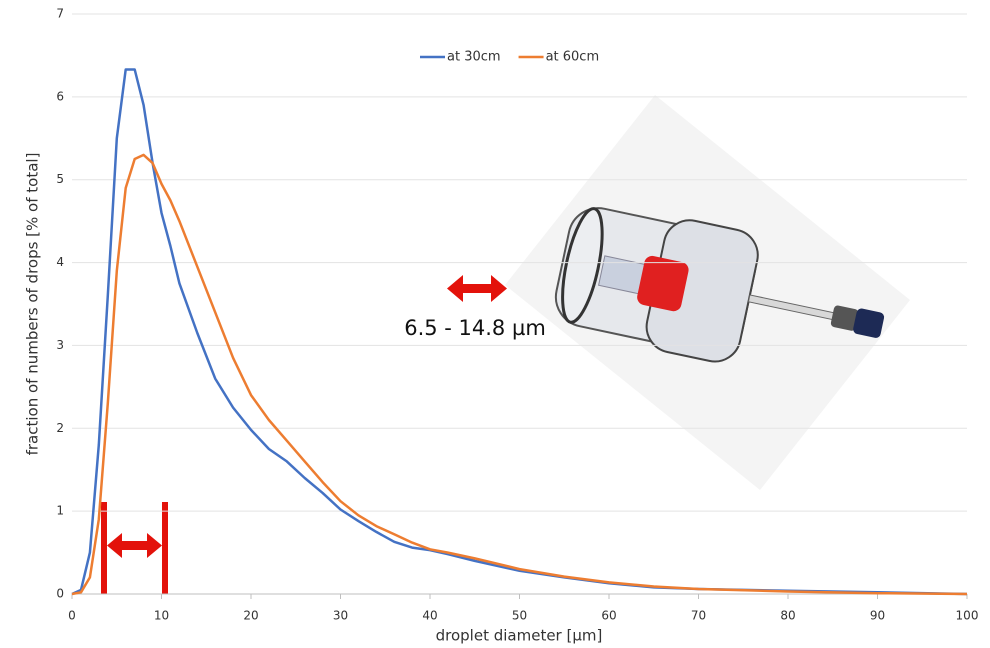 This screenshot has height=648, width=990. Describe the element at coordinates (573, 57) in the screenshot. I see `legend-label: at 60cm` at that location.